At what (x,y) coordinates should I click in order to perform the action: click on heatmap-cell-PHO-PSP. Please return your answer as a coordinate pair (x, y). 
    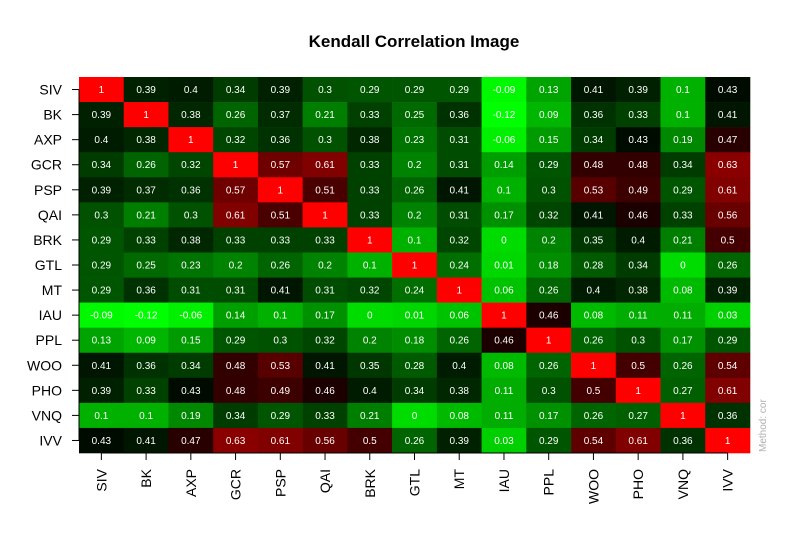
    Looking at the image, I should click on (280, 390).